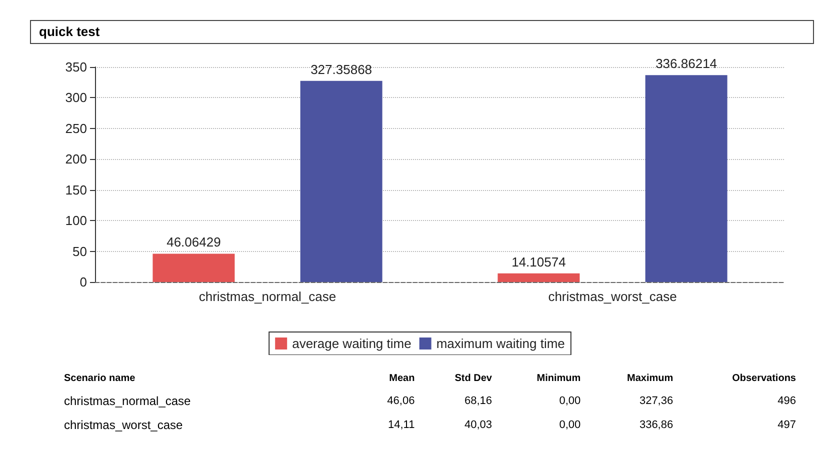 The width and height of the screenshot is (838, 459). Describe the element at coordinates (127, 401) in the screenshot. I see `text: christmas_normal_case` at that location.